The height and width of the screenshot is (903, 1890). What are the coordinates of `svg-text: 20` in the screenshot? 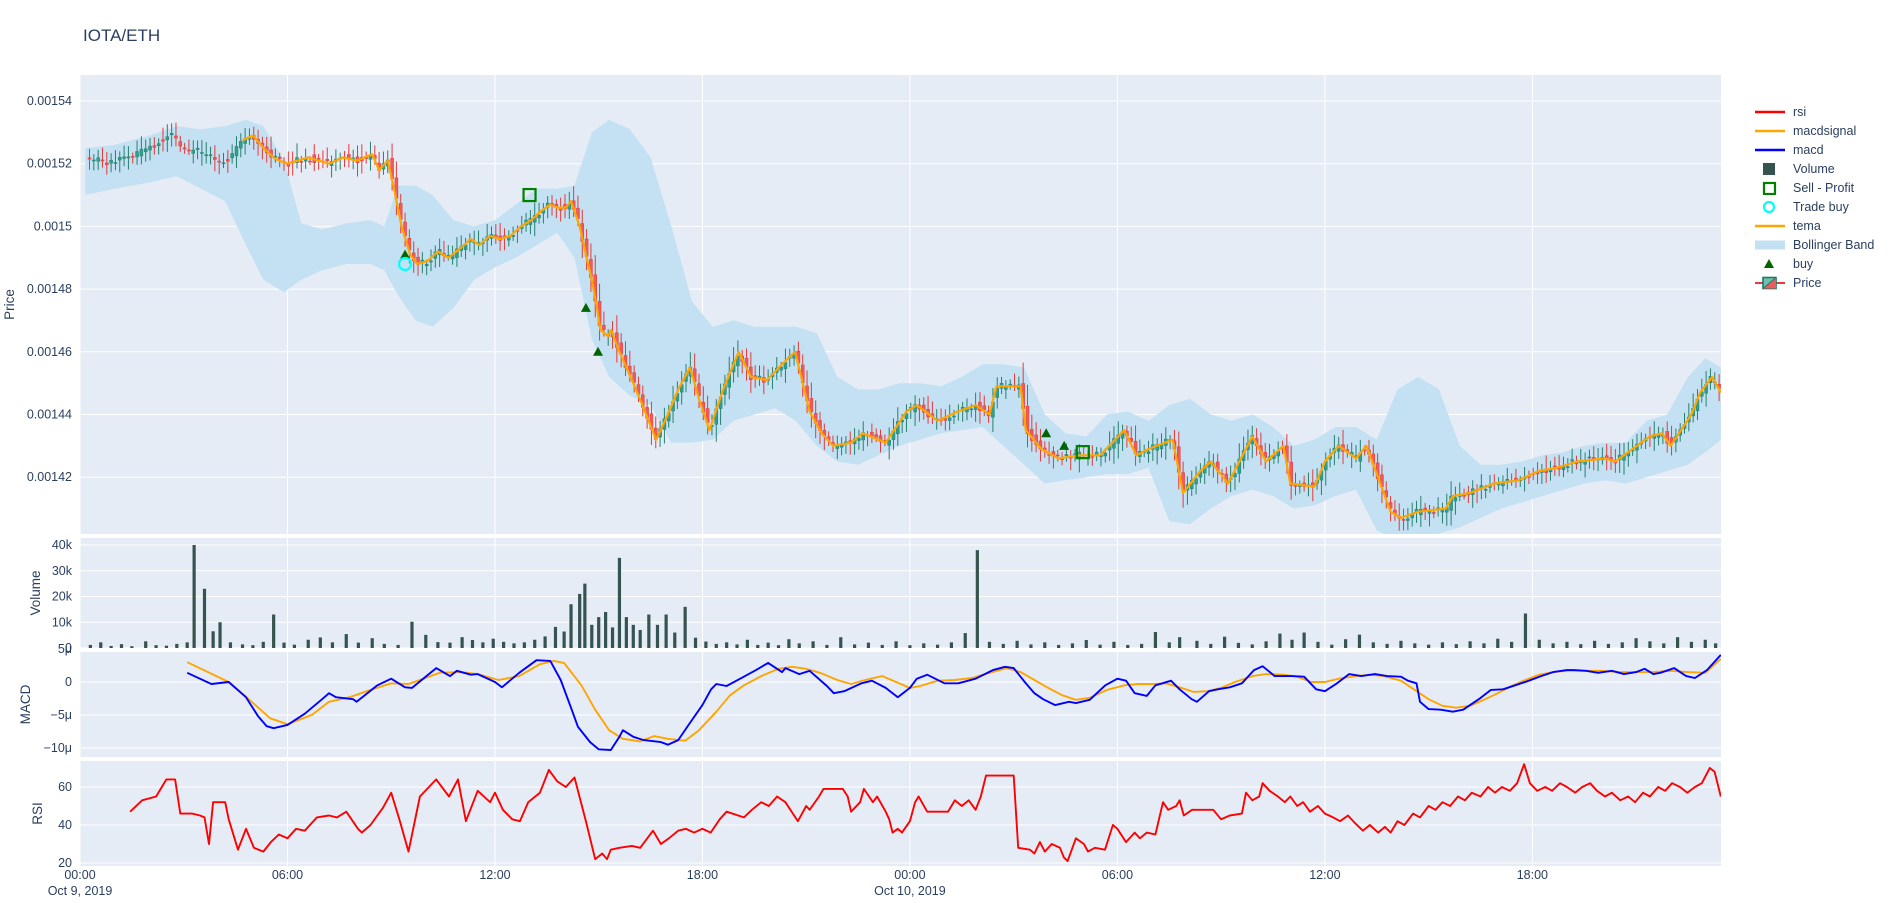 It's located at (65, 863).